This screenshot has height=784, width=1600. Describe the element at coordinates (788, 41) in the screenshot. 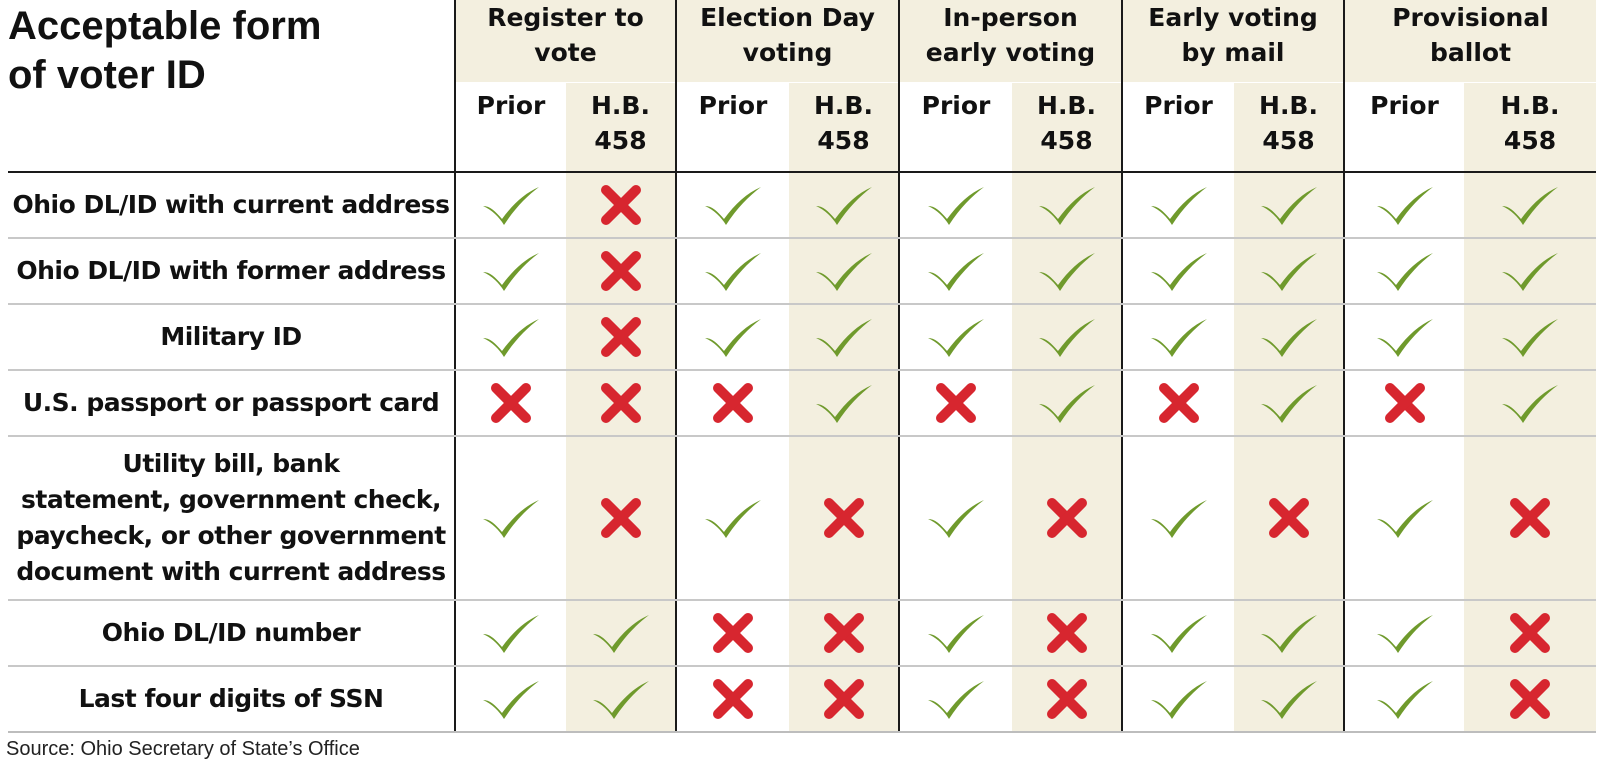

I see `group-header-election-day: Election Day voting` at that location.